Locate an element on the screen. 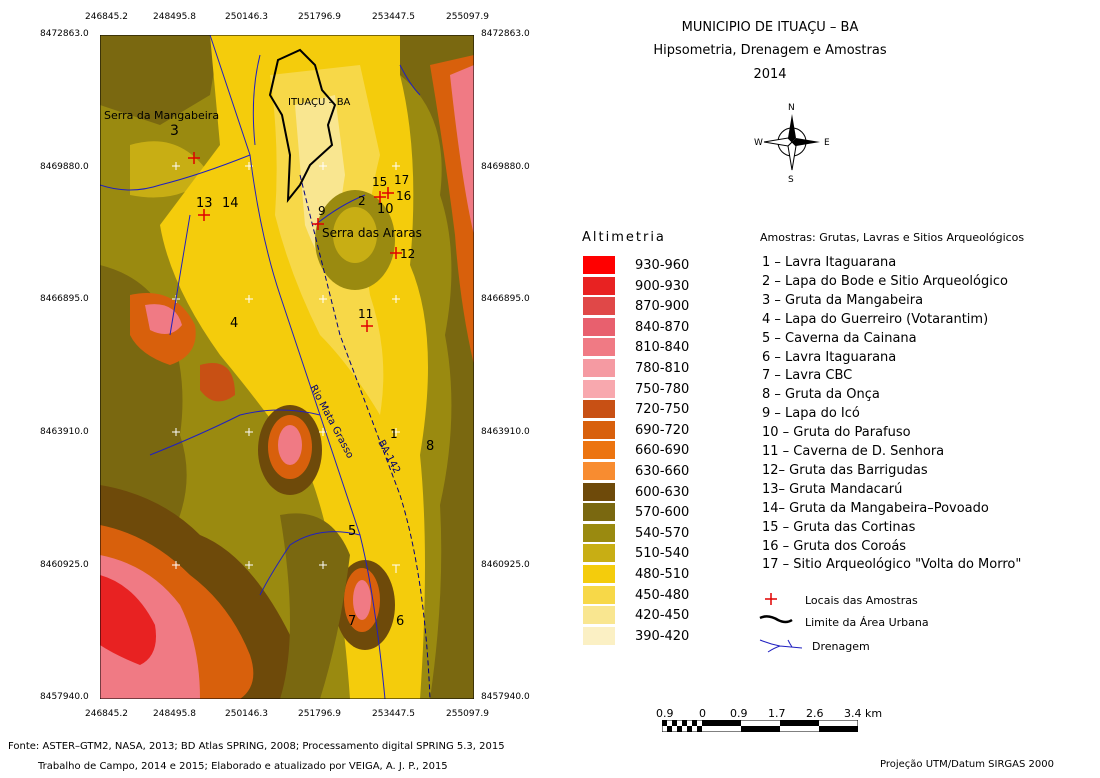  compass-rose: N S W E is located at coordinates (792, 143).